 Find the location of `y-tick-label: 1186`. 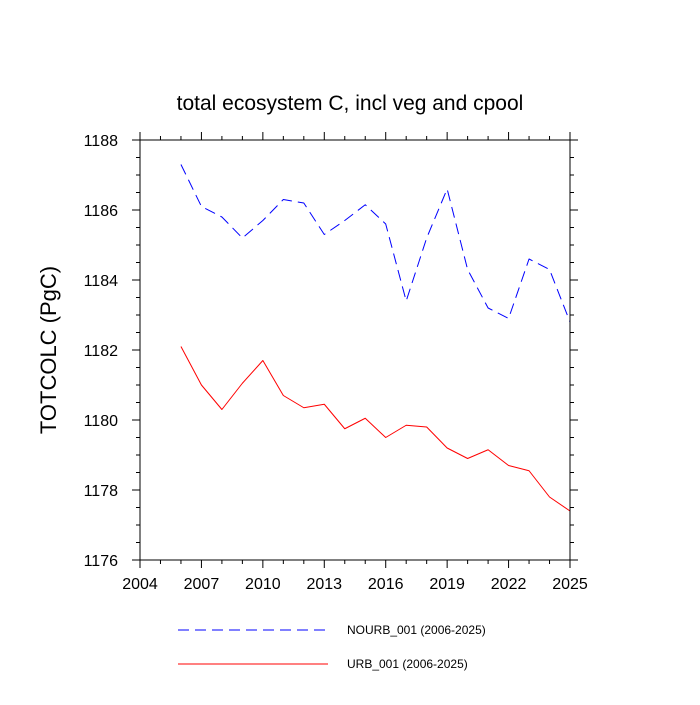

y-tick-label: 1186 is located at coordinates (101, 211).